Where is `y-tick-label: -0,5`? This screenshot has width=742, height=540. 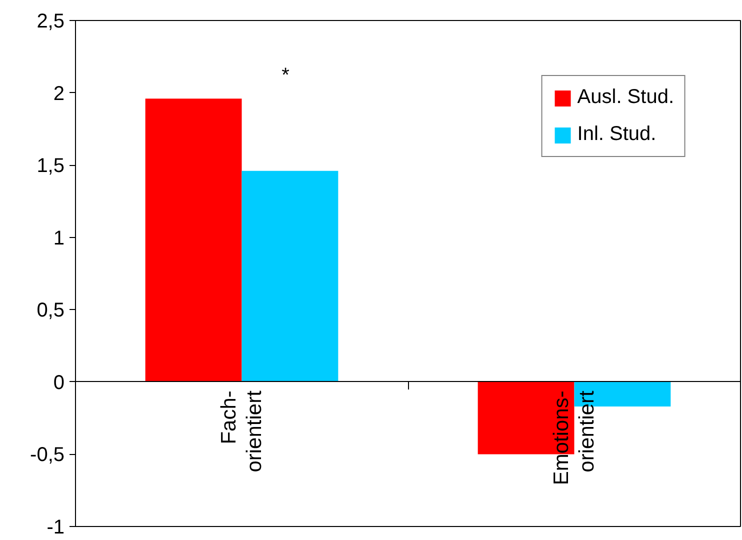
y-tick-label: -0,5 is located at coordinates (47, 455).